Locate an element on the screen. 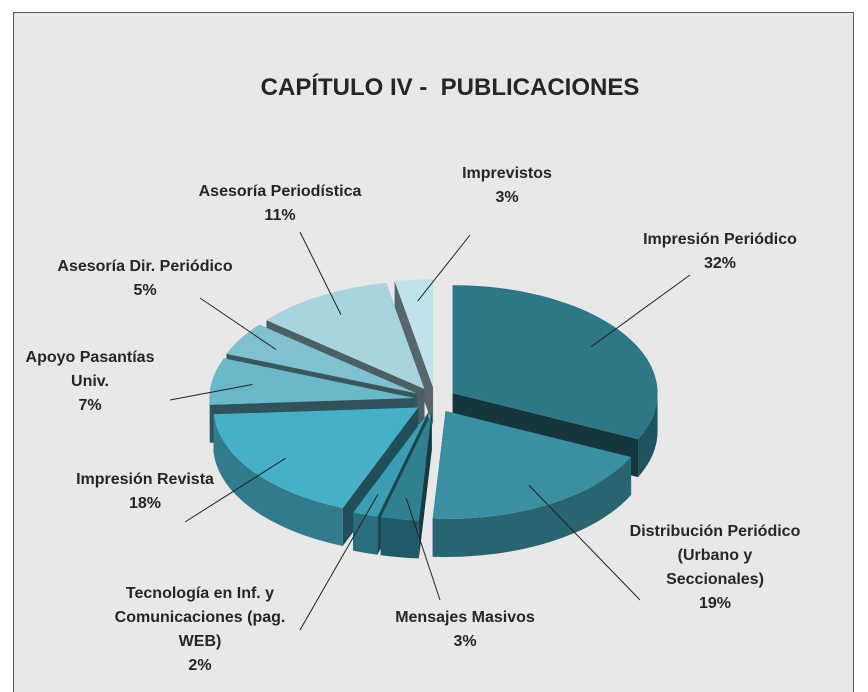 The image size is (868, 692). value-label: 2% is located at coordinates (200, 665).